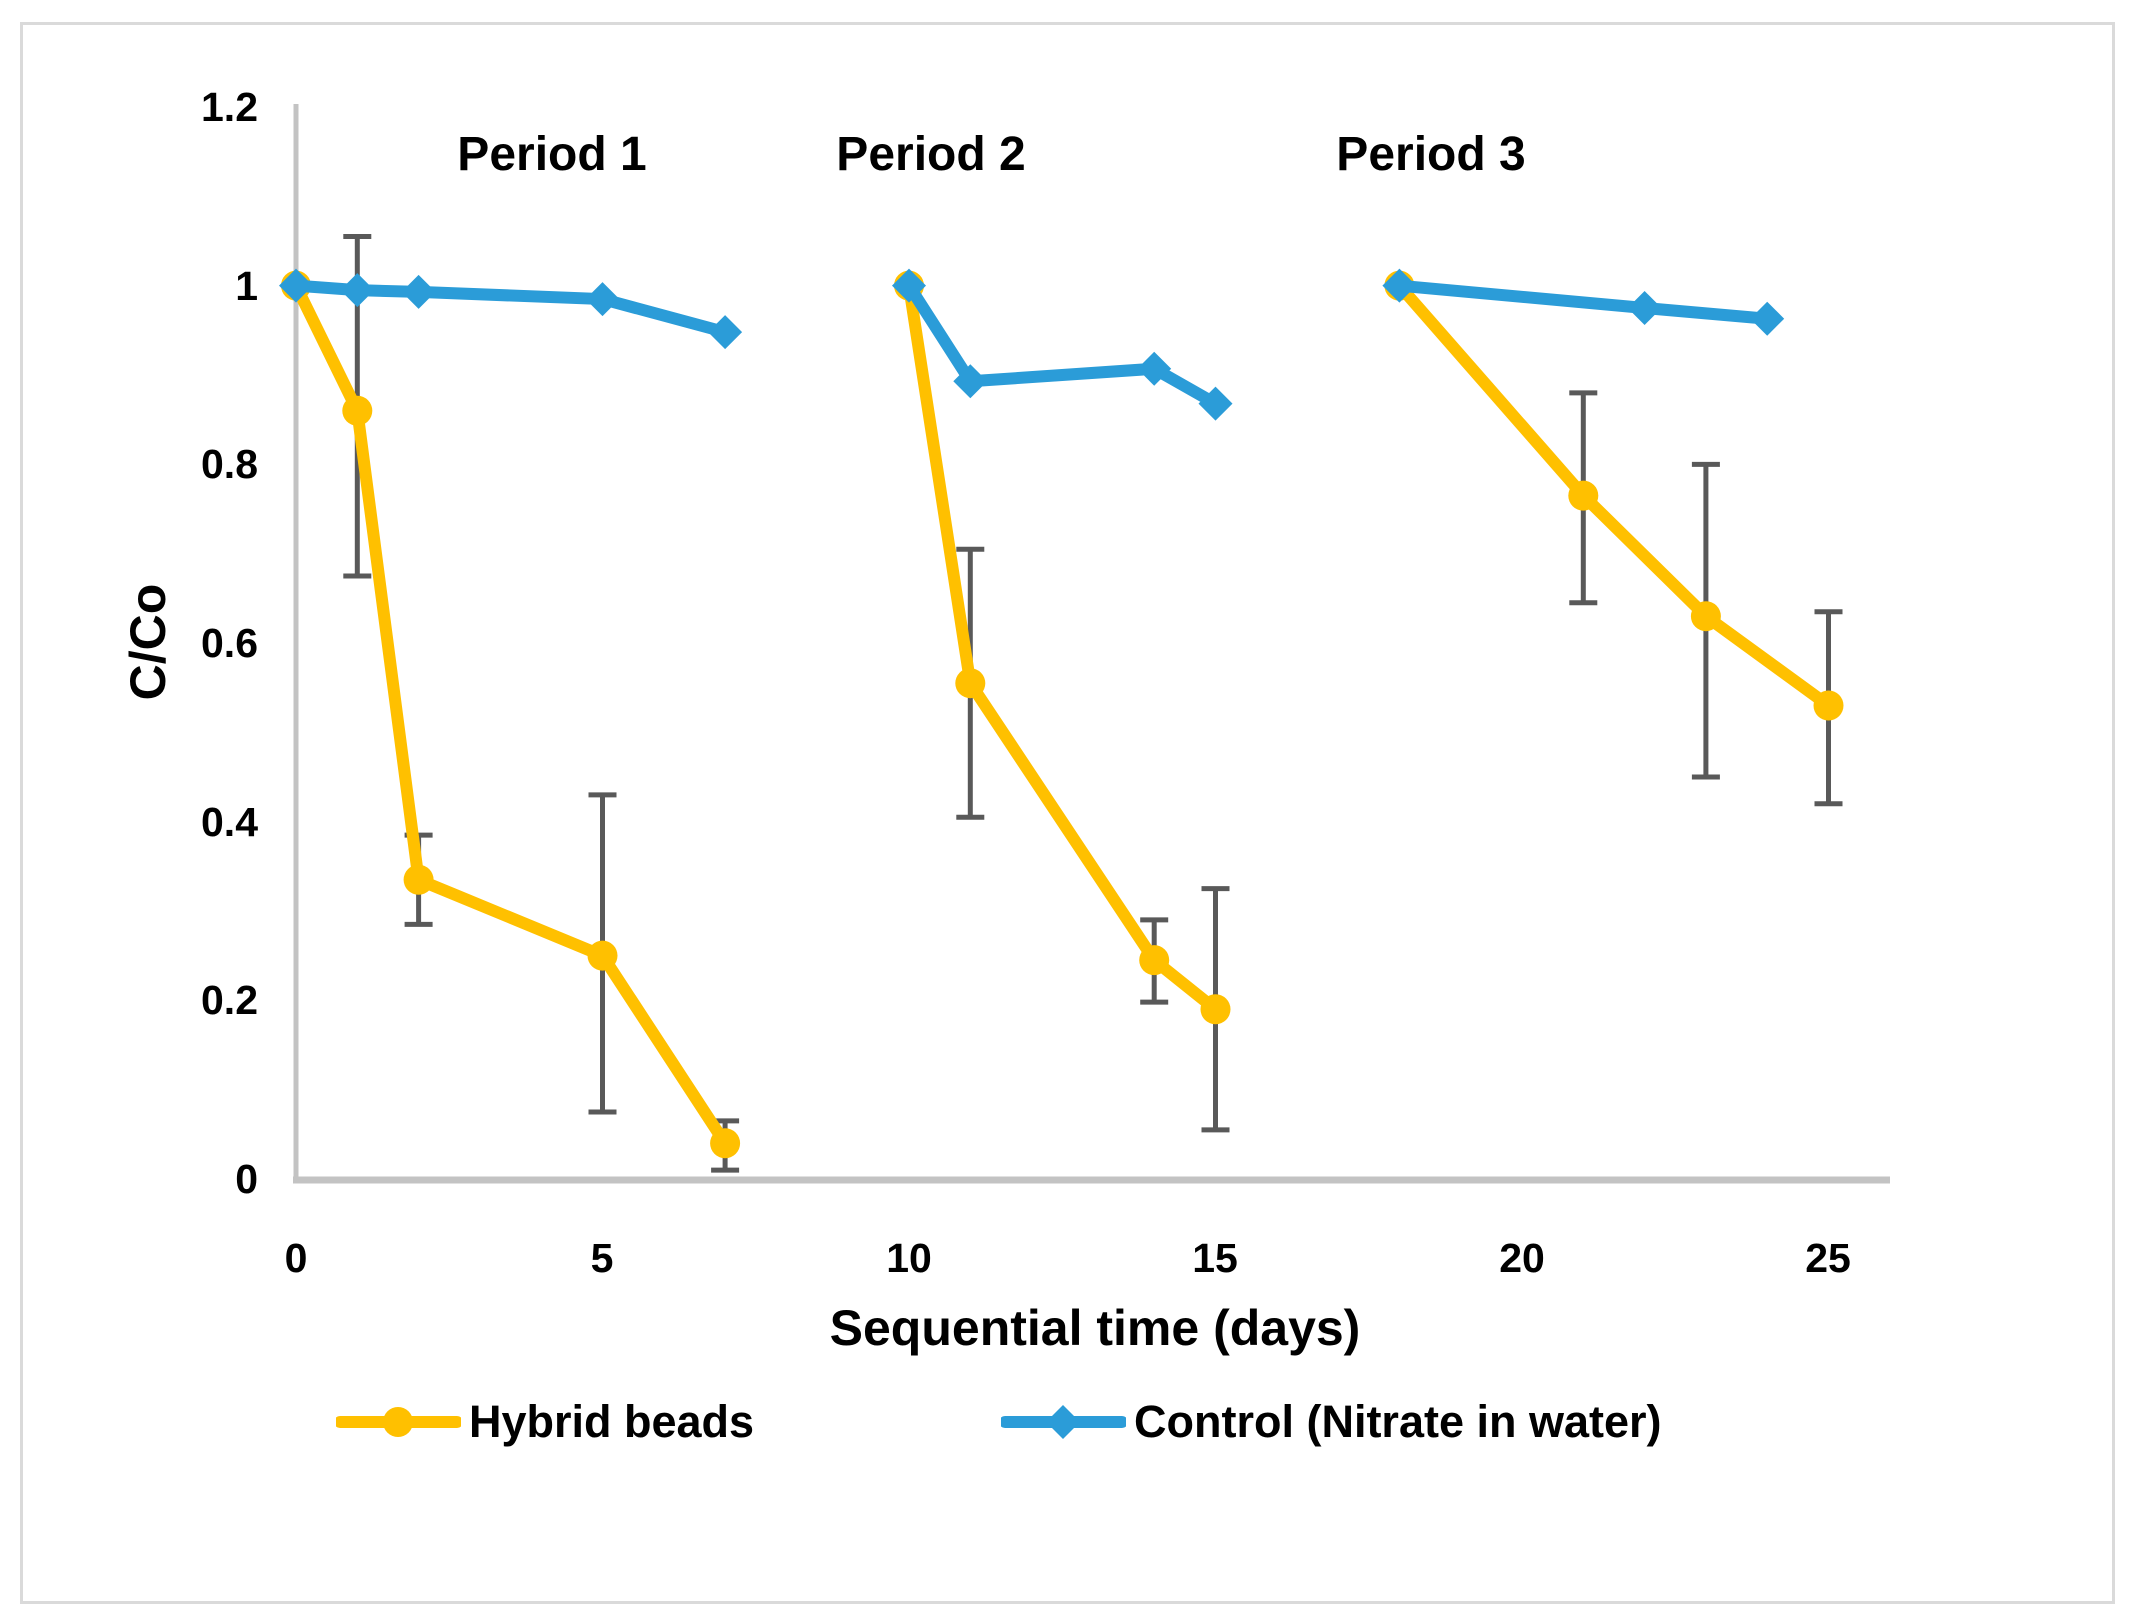  What do you see at coordinates (1431, 154) in the screenshot?
I see `period-3-label: Period 3` at bounding box center [1431, 154].